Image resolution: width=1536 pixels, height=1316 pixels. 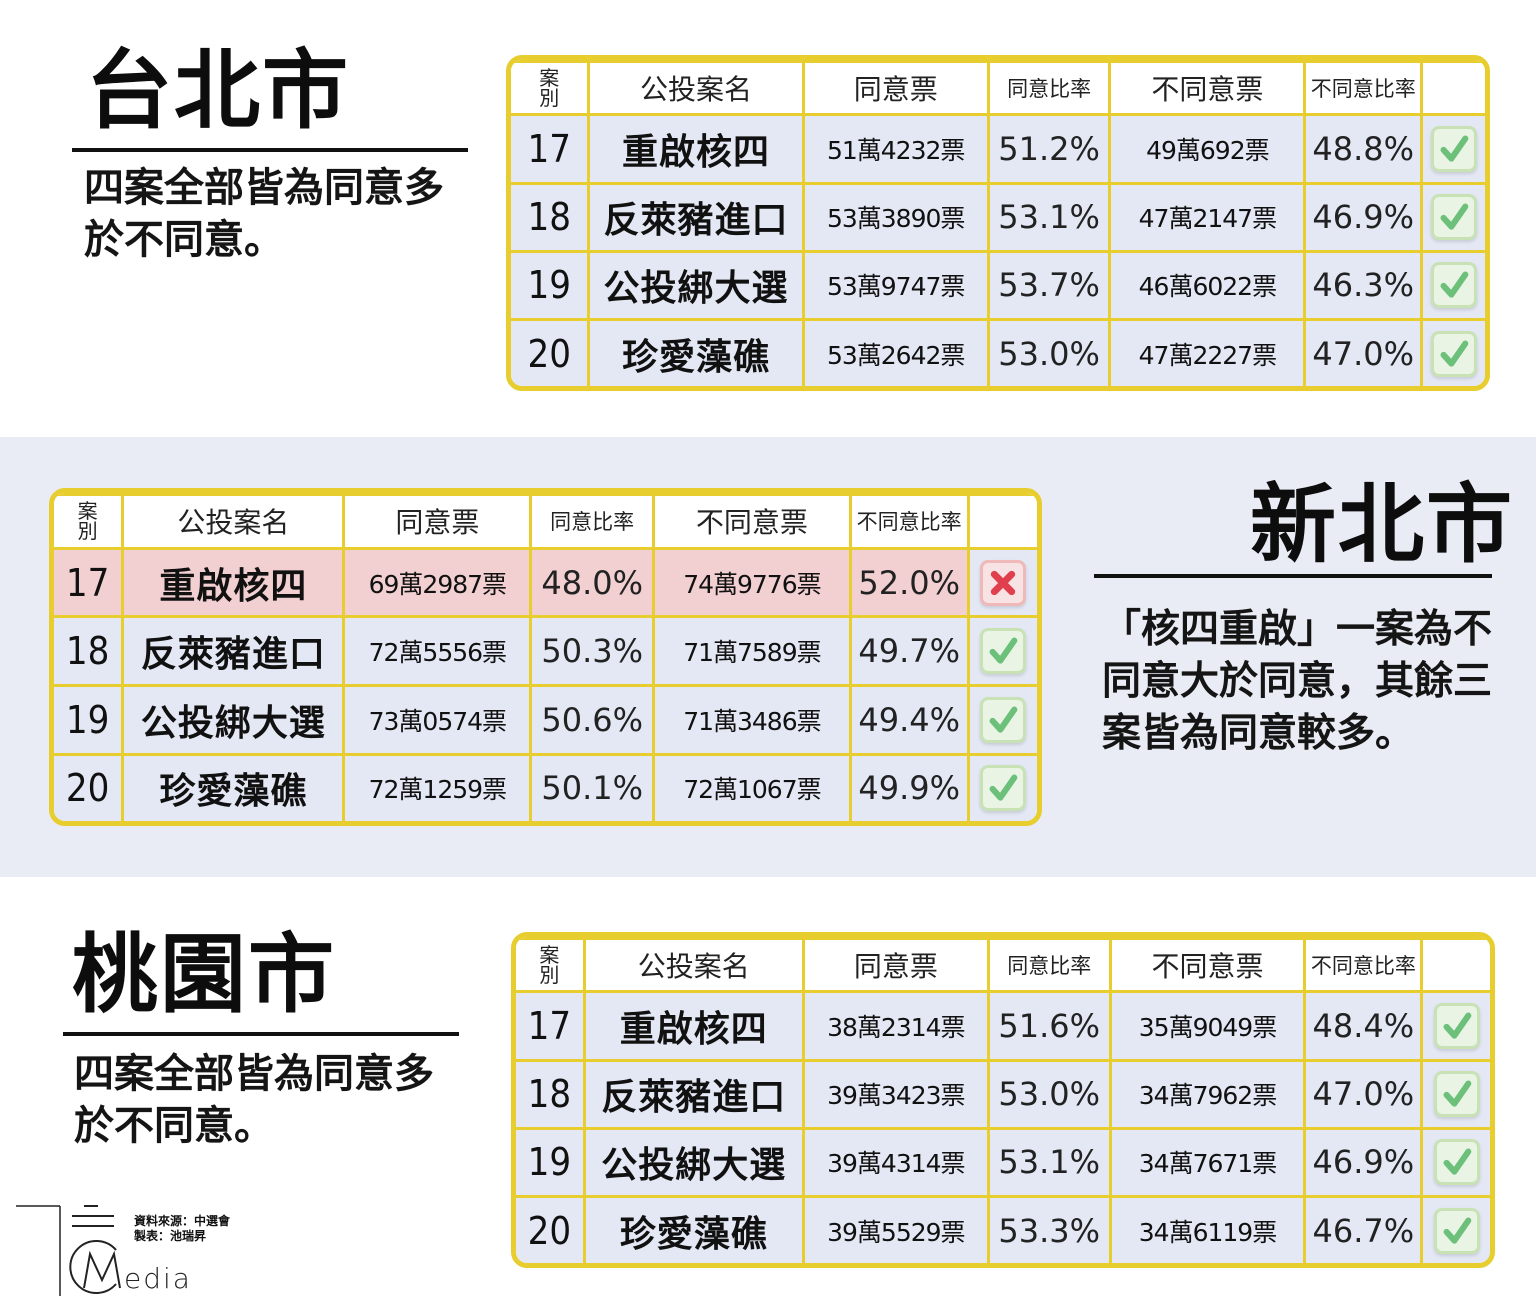 I want to click on agree-rate: 53.7%, so click(x=1049, y=285).